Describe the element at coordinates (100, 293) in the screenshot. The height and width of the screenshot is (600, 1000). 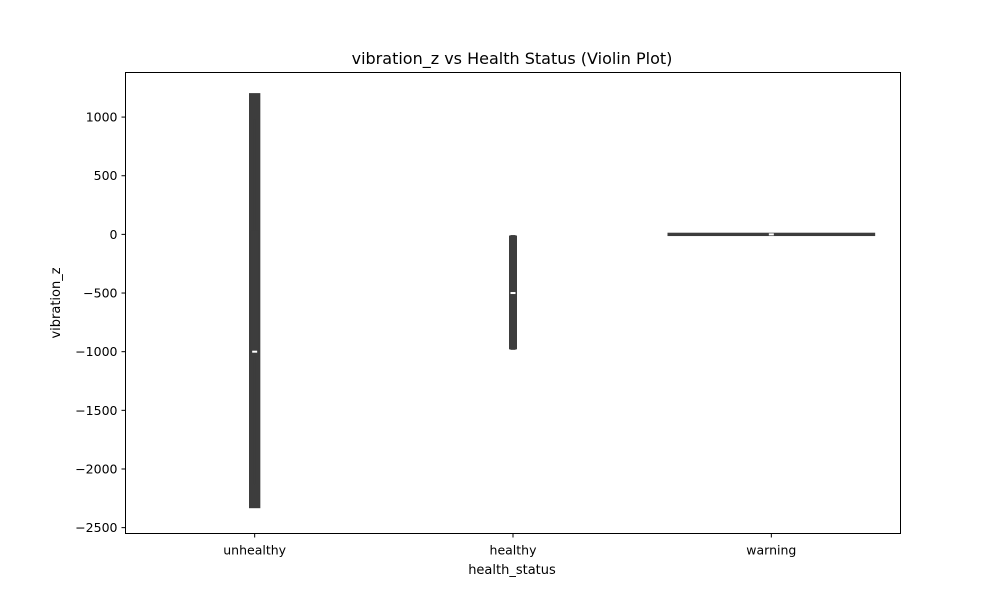
I see `y-tick-label: −500` at that location.